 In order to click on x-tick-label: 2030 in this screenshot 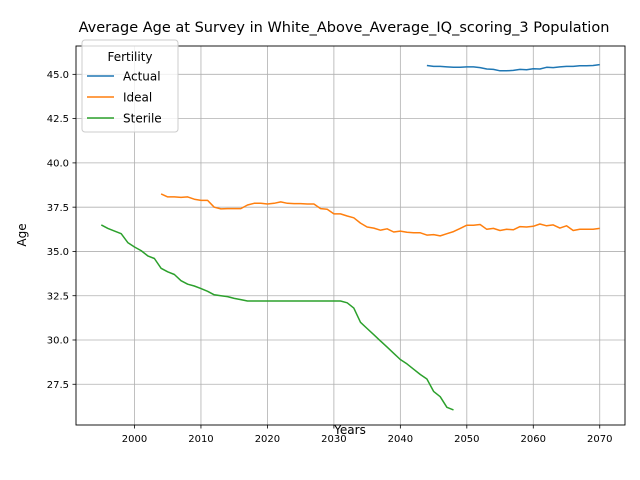, I will do `click(333, 439)`.